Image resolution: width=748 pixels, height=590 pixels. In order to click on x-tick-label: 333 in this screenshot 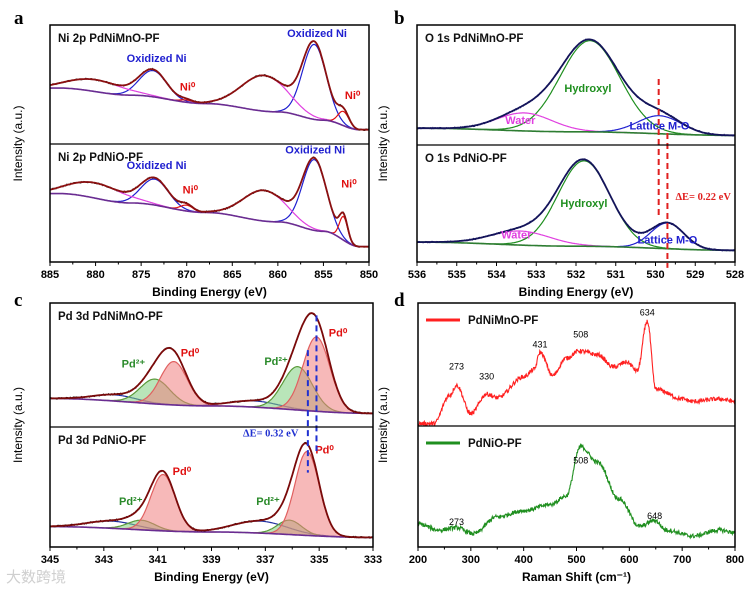, I will do `click(373, 560)`.